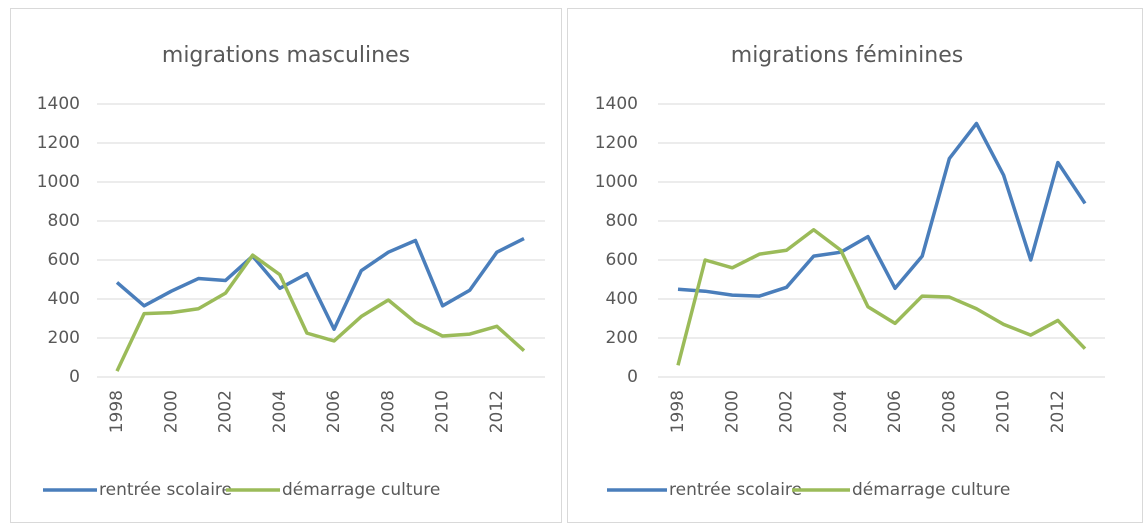 The image size is (1144, 523). I want to click on chart-title: migrations féminines, so click(847, 55).